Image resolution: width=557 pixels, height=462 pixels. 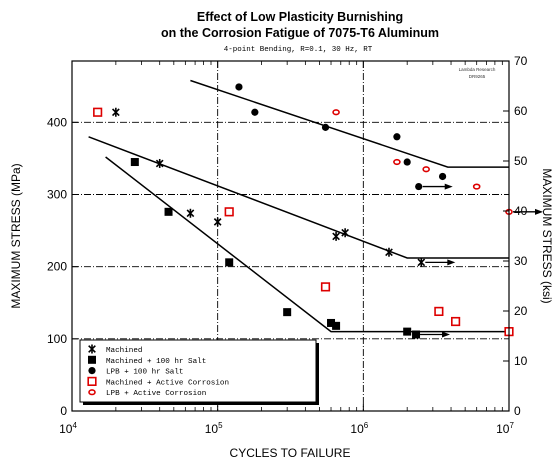 I want to click on legend-marker-machined, so click(x=92, y=349).